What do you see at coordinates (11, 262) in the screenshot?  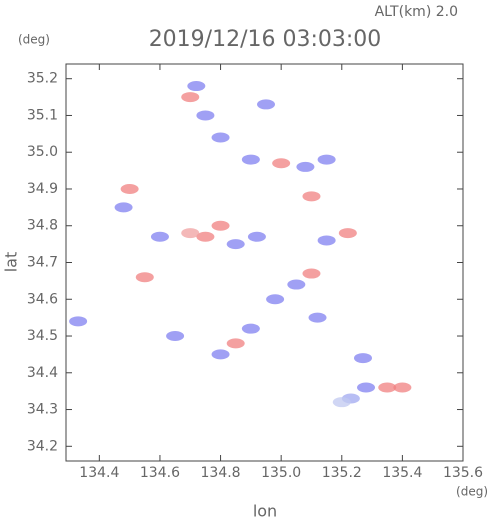 I see `y-axis-label: lat` at bounding box center [11, 262].